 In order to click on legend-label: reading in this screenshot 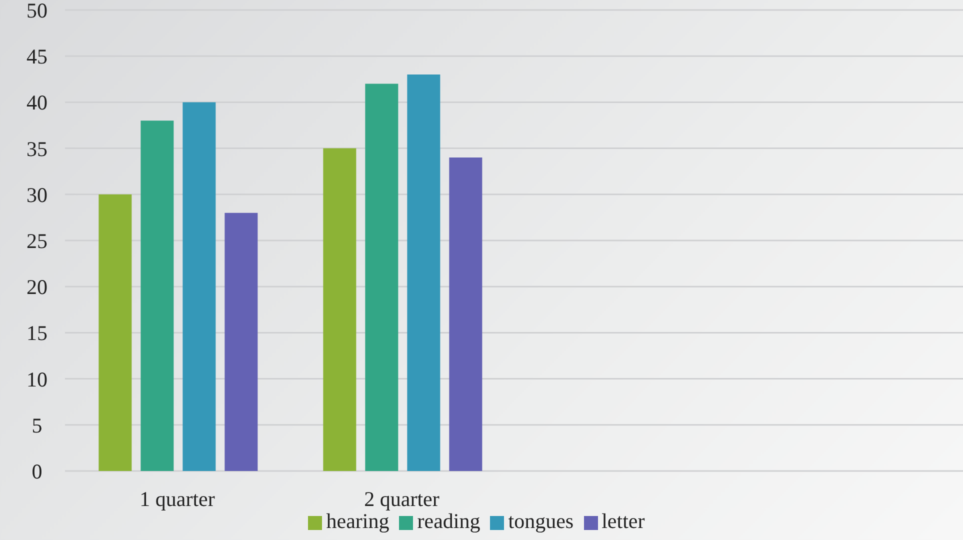, I will do `click(448, 521)`.